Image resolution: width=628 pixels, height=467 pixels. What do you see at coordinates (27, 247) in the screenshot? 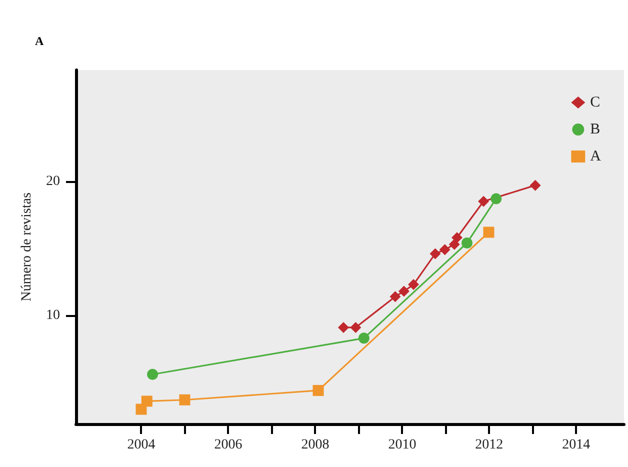
I see `y-axis-title: Número de revistas` at bounding box center [27, 247].